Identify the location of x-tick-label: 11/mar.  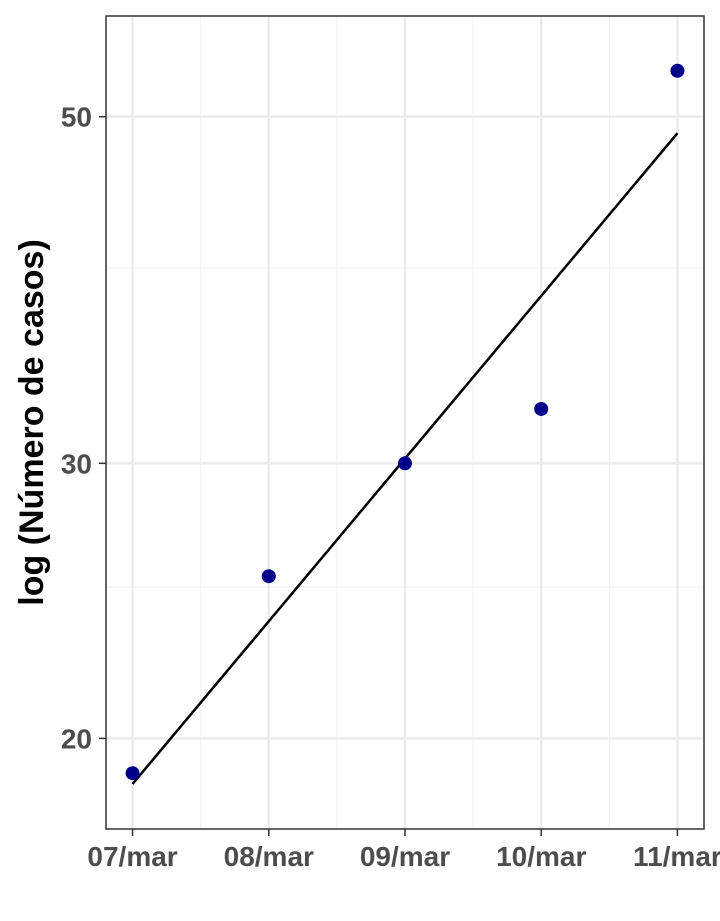
(676, 856).